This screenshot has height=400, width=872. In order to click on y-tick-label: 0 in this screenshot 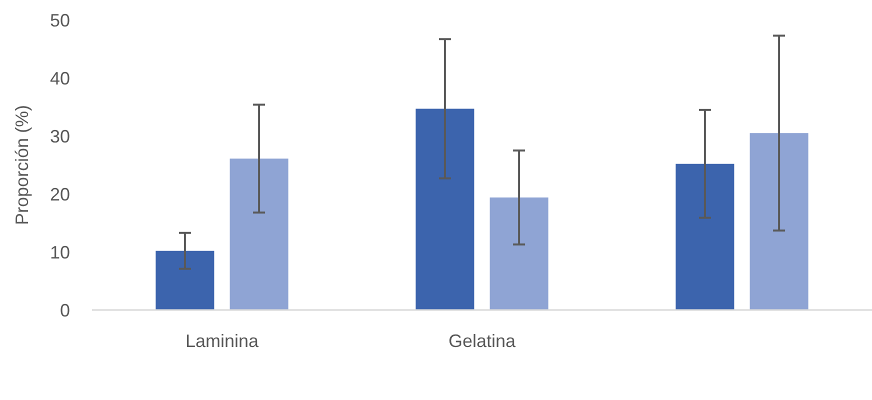, I will do `click(65, 310)`.